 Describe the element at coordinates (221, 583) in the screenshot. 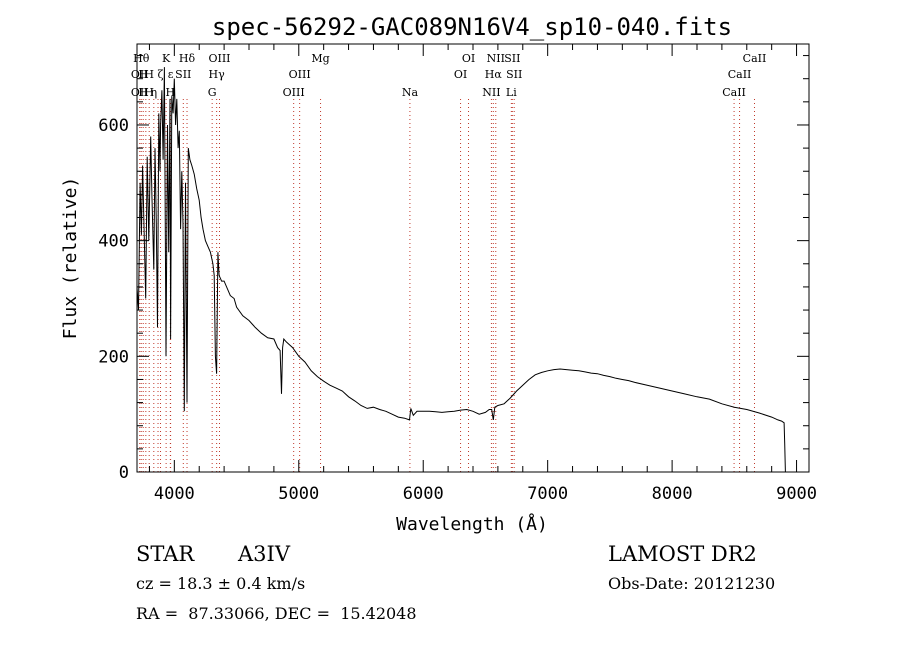

I see `redshift-value: cz = 18.3 ± 0.4 km/s` at that location.